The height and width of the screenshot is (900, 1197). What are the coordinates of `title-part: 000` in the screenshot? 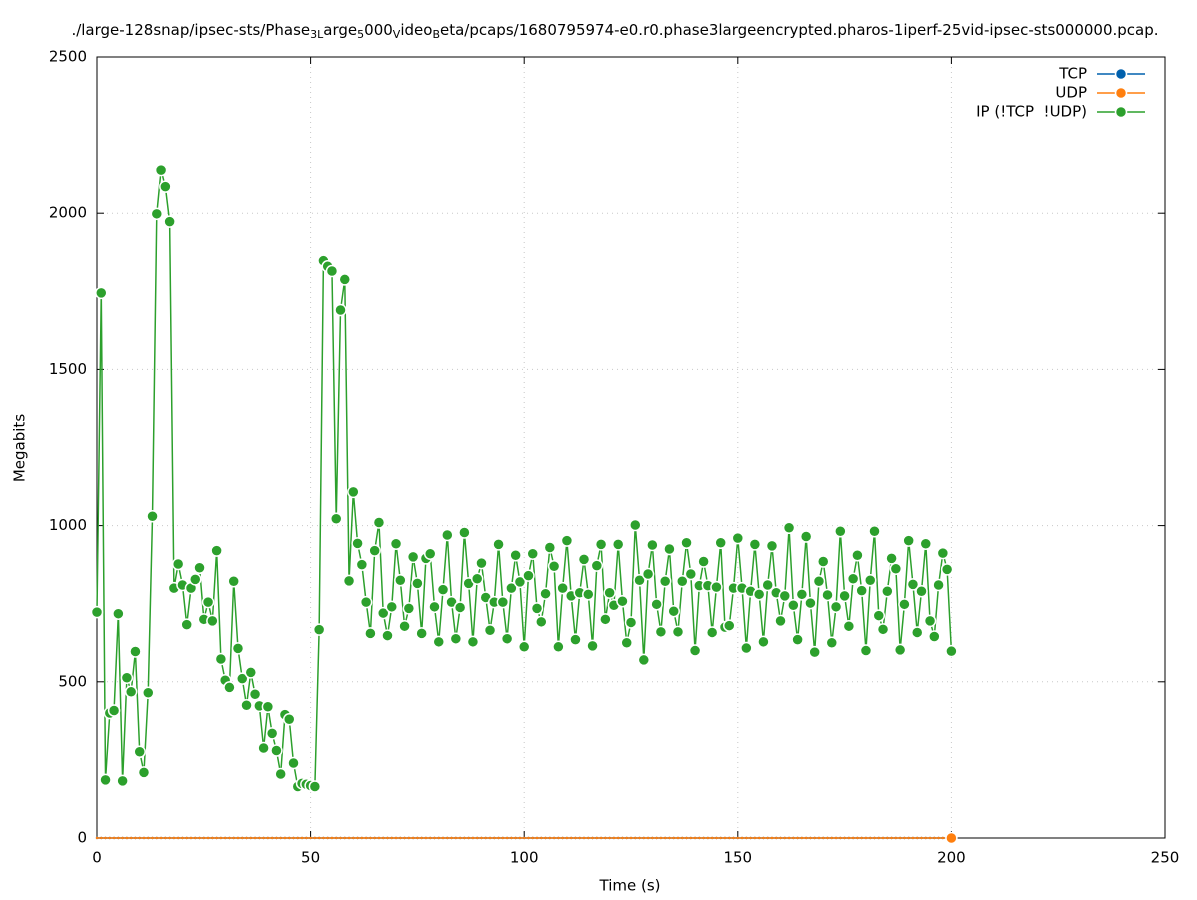 It's located at (378, 30).